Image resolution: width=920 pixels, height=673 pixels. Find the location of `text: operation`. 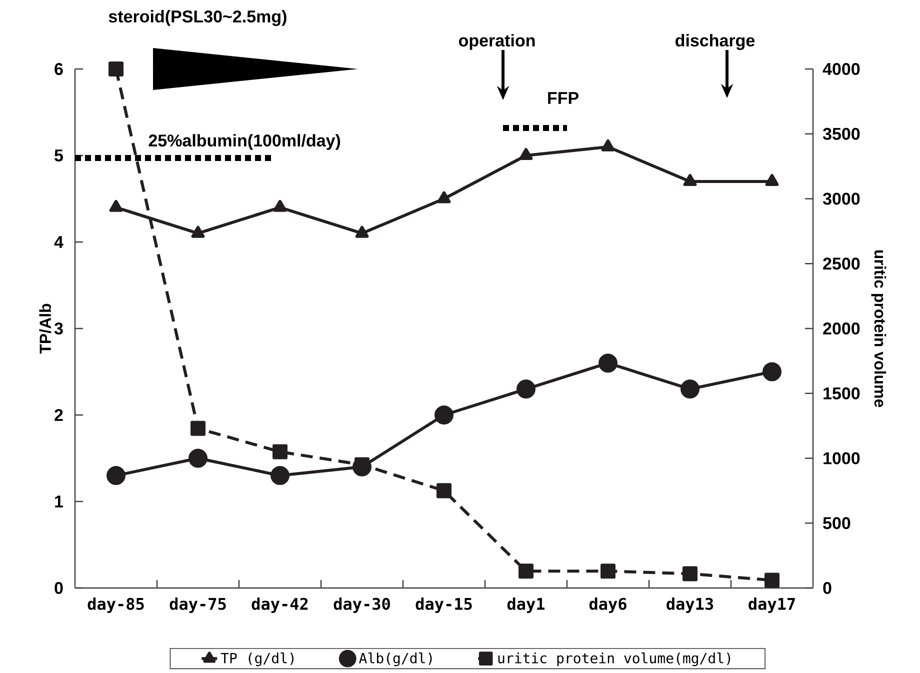

text: operation is located at coordinates (496, 42).